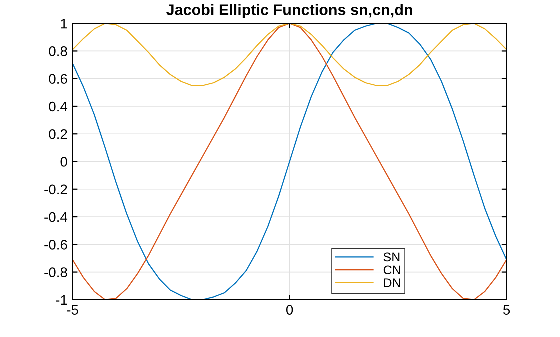 This screenshot has height=337, width=560. Describe the element at coordinates (392, 270) in the screenshot. I see `legend-label: CN` at that location.